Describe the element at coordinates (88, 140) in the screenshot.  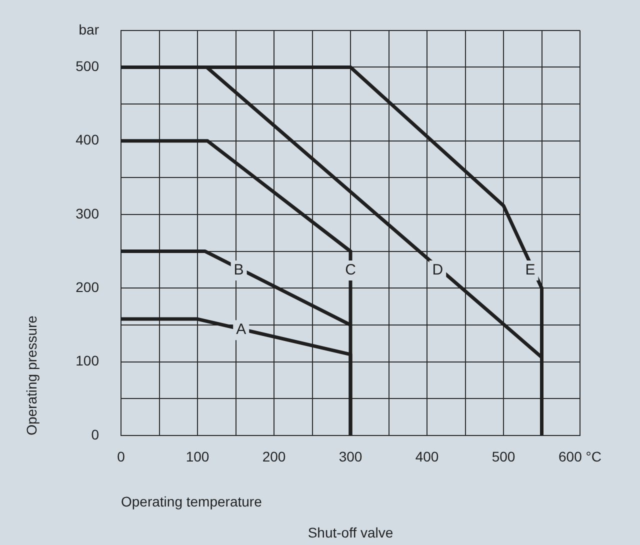
I see `y-tick-label: 400` at that location.